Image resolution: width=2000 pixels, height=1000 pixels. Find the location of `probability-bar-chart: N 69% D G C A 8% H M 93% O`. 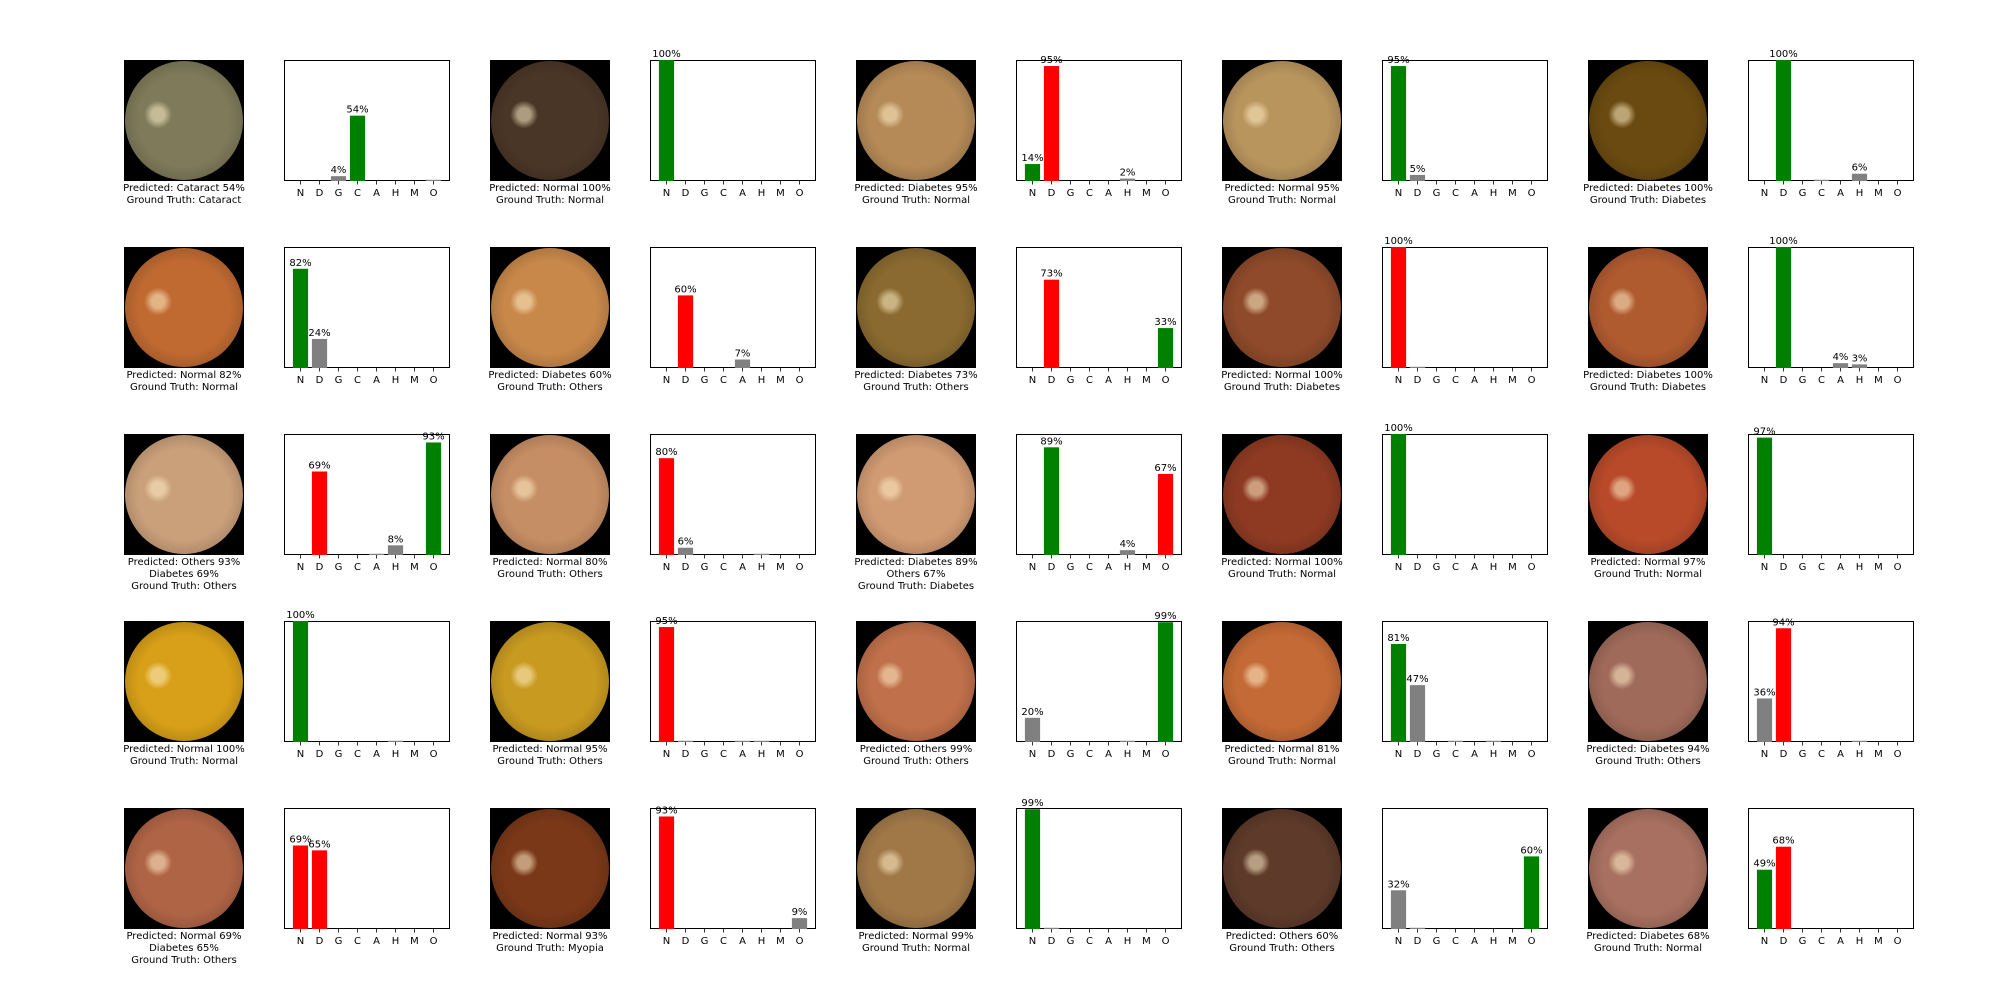

probability-bar-chart: N 69% D G C A 8% H M 93% O is located at coordinates (367, 502).